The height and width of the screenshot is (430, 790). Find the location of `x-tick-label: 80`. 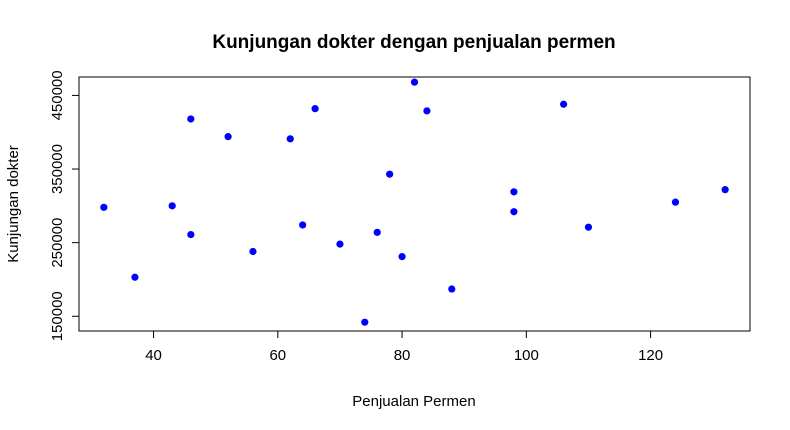

x-tick-label: 80 is located at coordinates (402, 355).